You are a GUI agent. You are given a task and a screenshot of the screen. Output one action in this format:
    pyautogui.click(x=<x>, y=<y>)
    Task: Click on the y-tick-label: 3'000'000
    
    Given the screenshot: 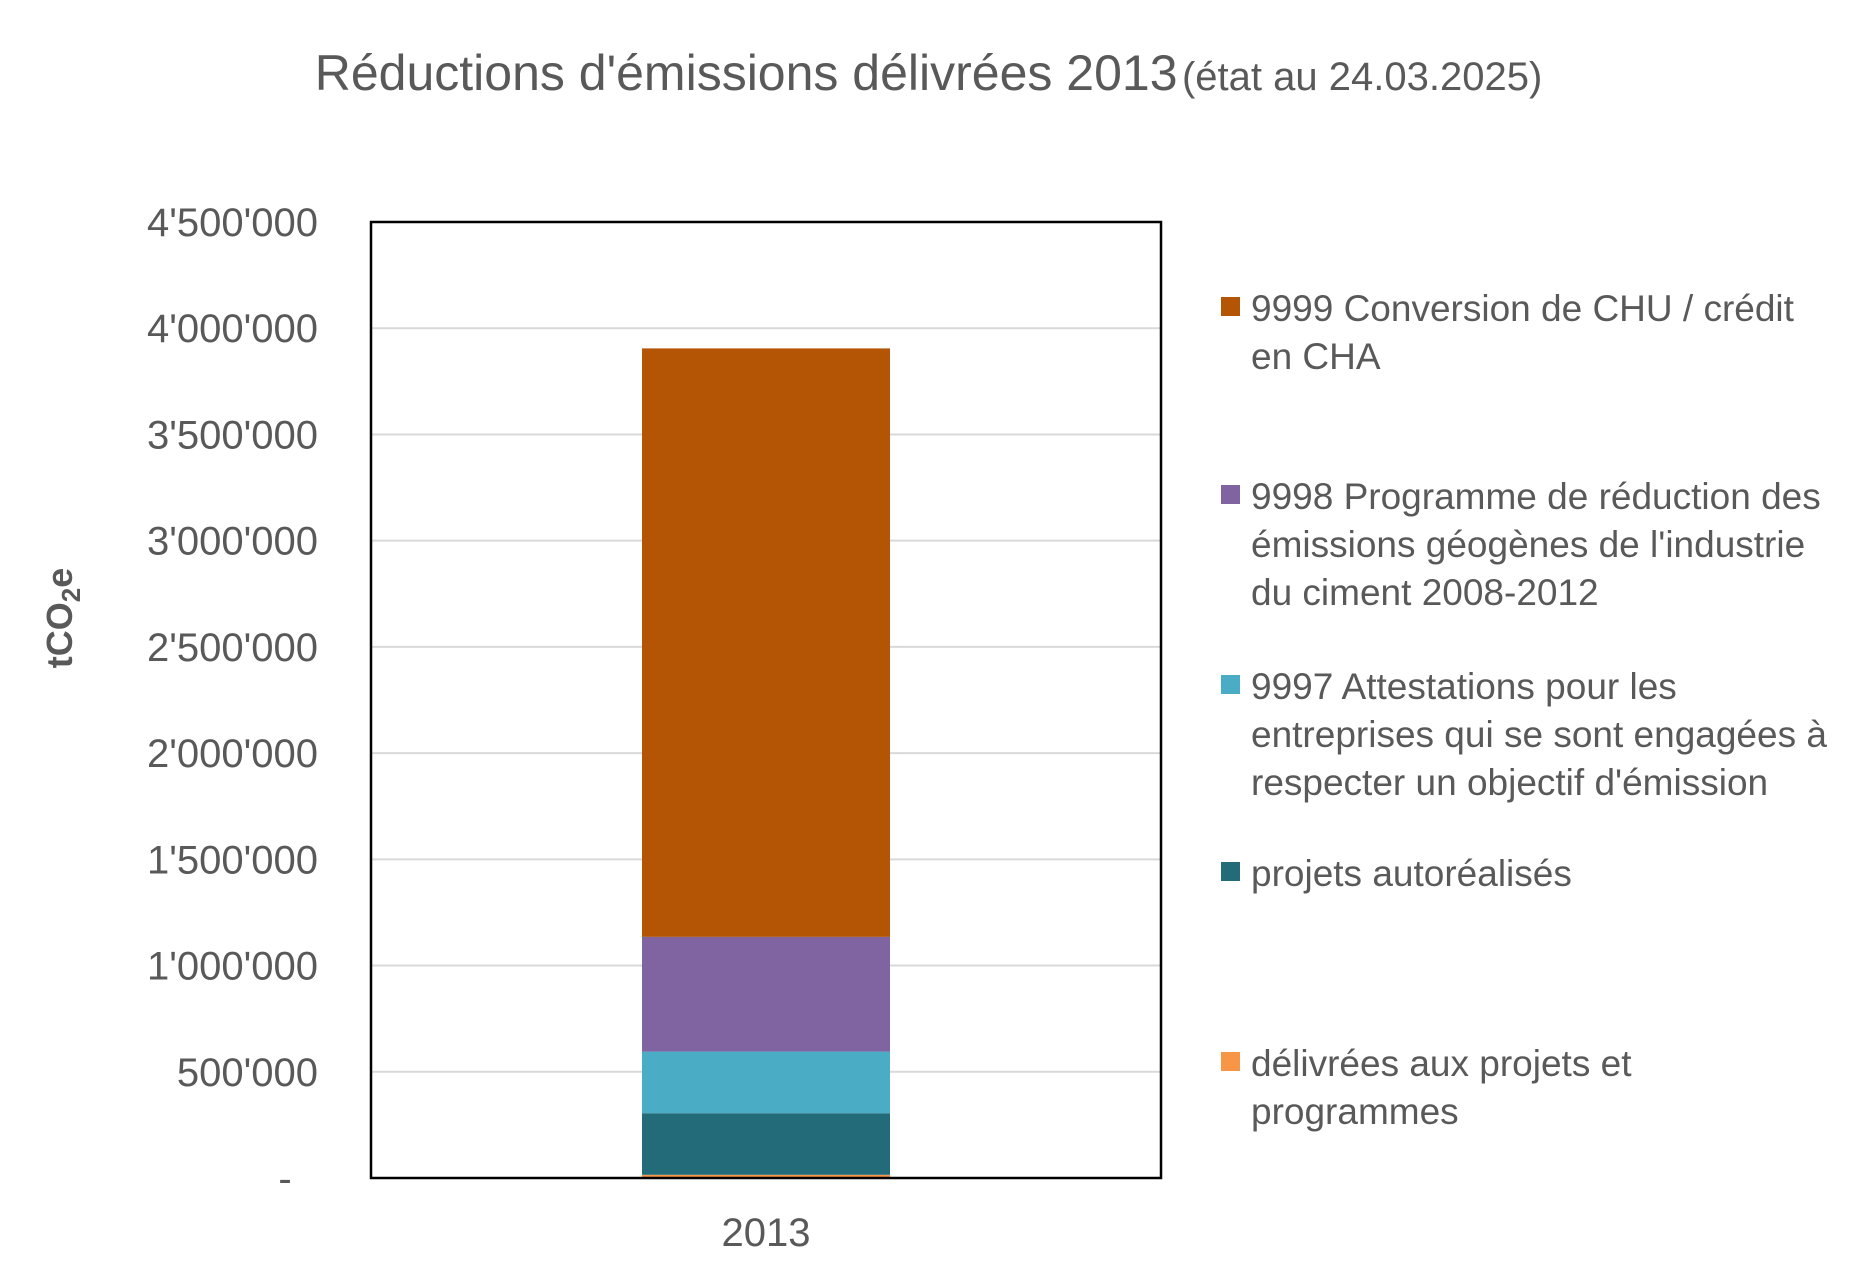 What is the action you would take?
    pyautogui.click(x=232, y=542)
    